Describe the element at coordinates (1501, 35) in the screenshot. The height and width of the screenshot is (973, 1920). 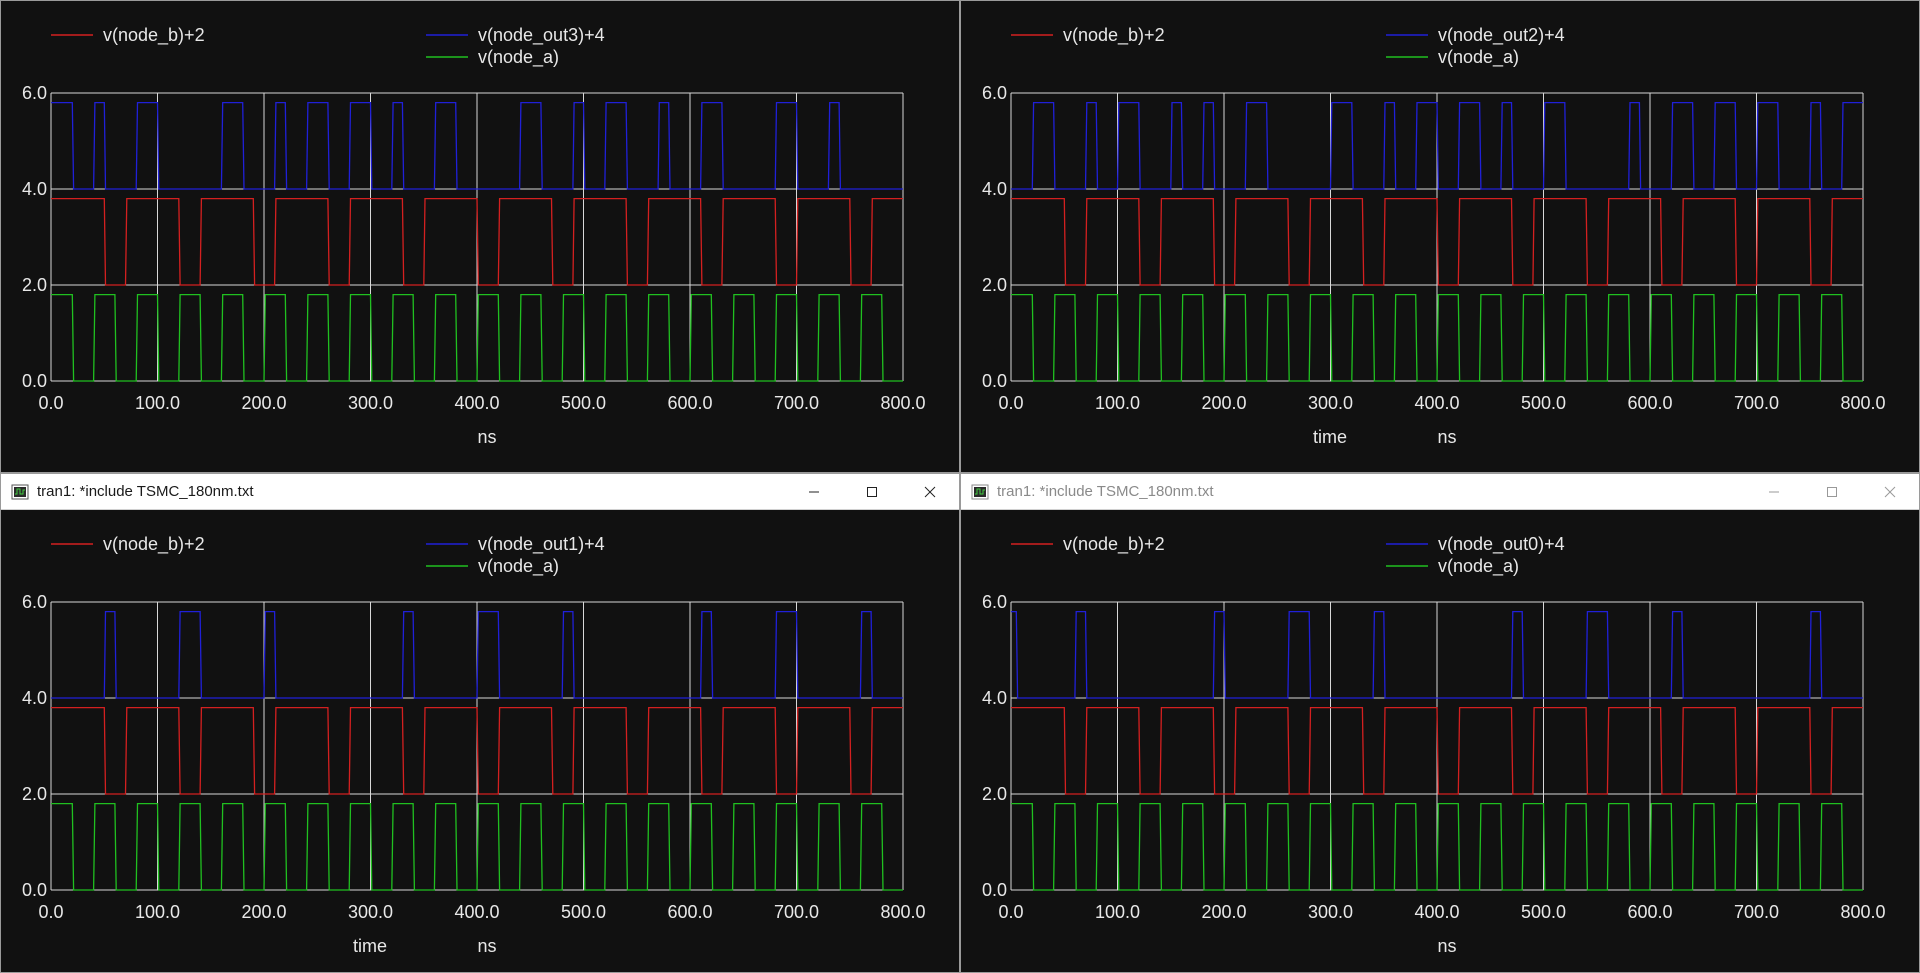
I see `legend-label: v(node_out2)+4` at that location.